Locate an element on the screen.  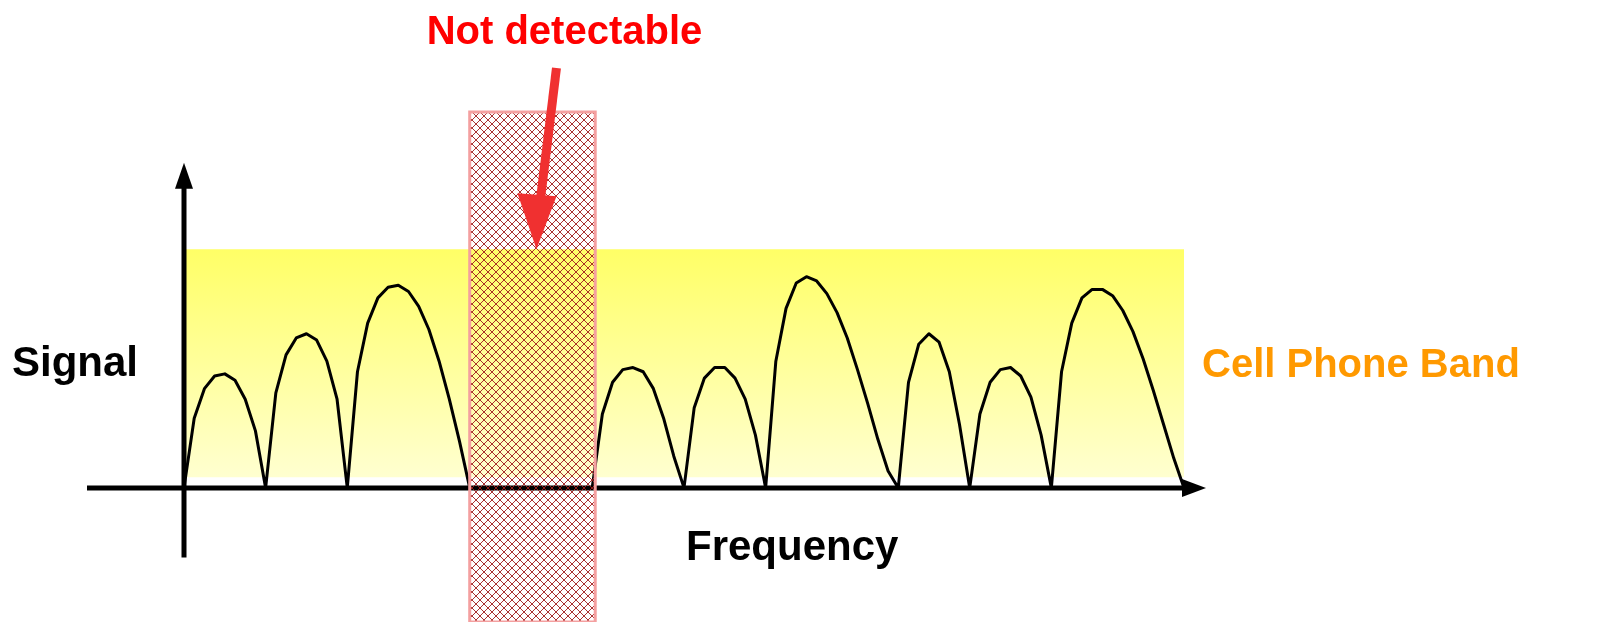
y-axis-title: Signal is located at coordinates (75, 361).